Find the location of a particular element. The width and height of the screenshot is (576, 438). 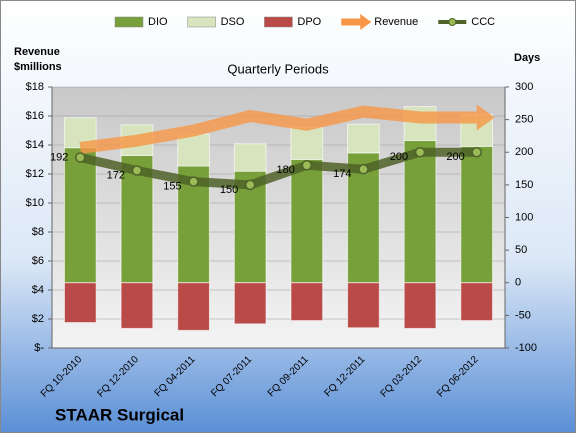

y-tick-label: $18 is located at coordinates (35, 87).